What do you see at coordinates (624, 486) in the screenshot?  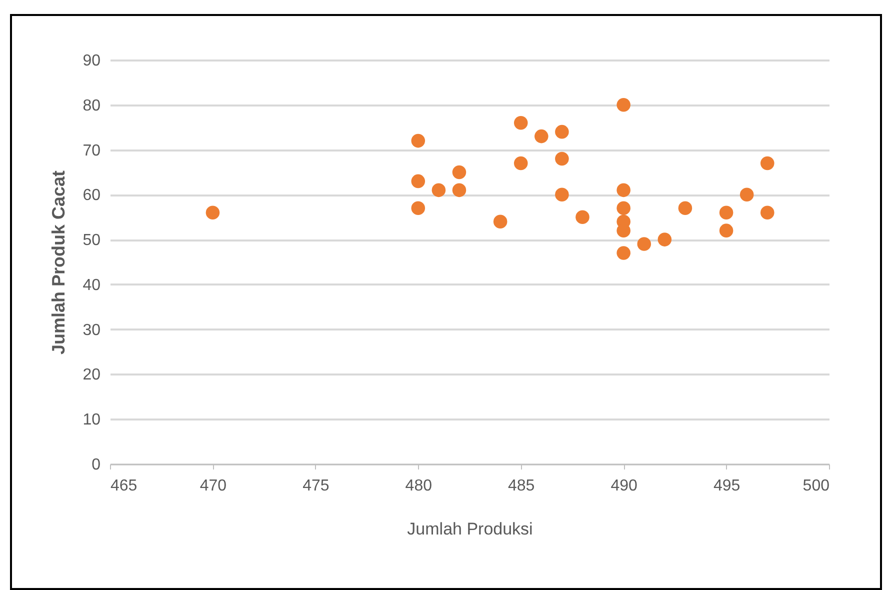 I see `x-tick-label: 490` at bounding box center [624, 486].